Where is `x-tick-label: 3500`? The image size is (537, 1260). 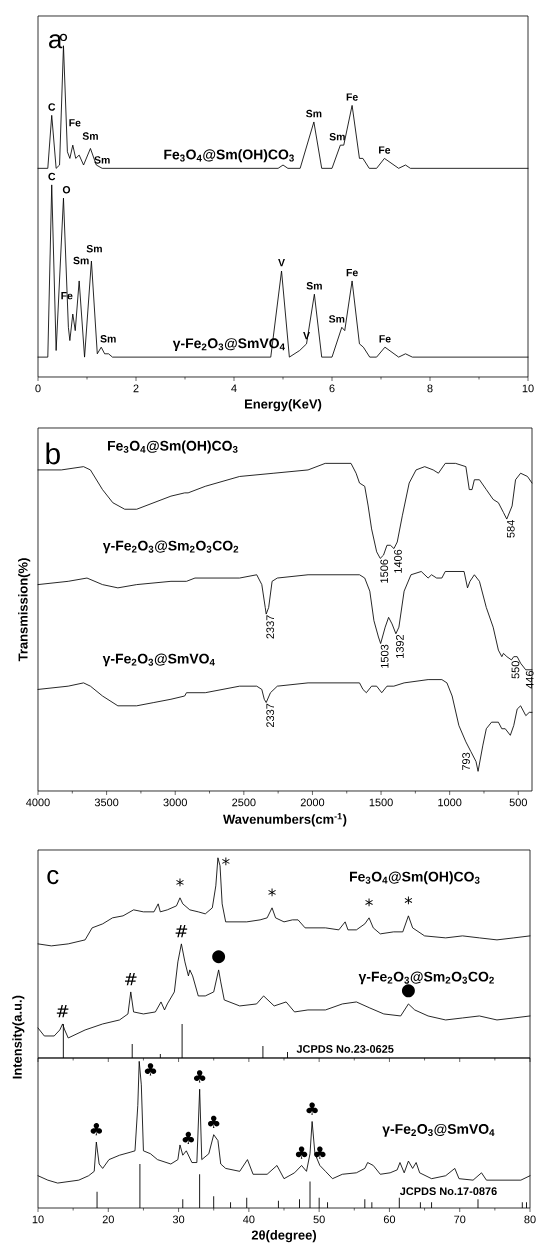 x-tick-label: 3500 is located at coordinates (106, 802).